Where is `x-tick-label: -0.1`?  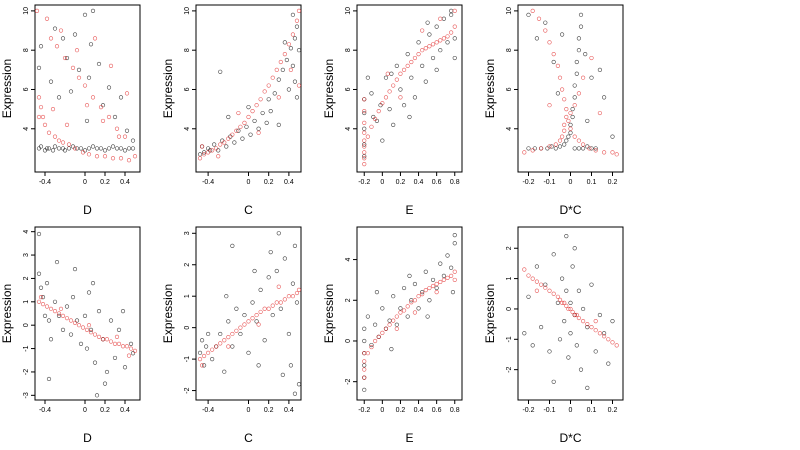
x-tick-label: -0.1 is located at coordinates (549, 182).